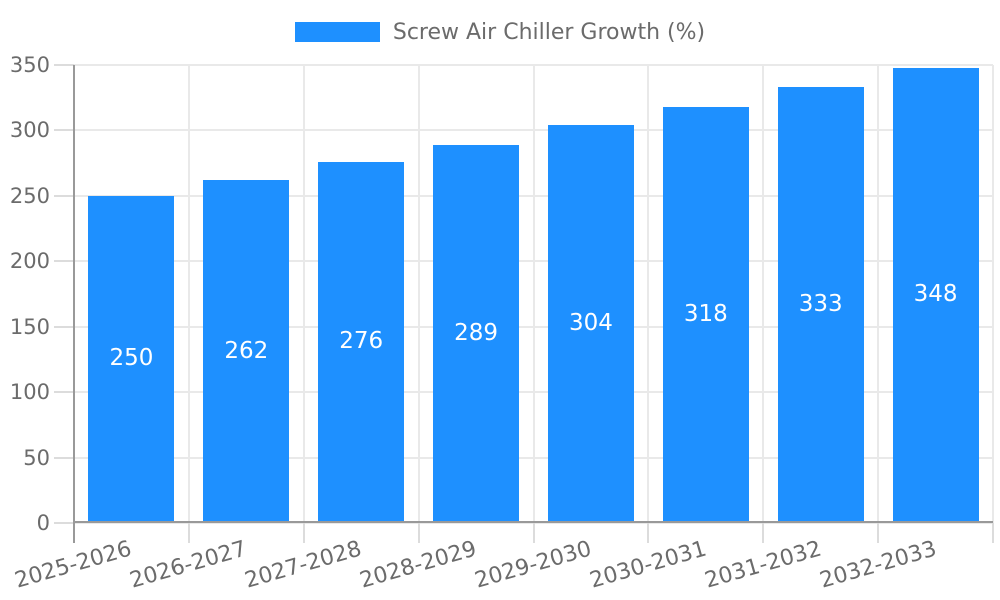  What do you see at coordinates (29, 65) in the screenshot?
I see `y-axis-tick-label: 350` at bounding box center [29, 65].